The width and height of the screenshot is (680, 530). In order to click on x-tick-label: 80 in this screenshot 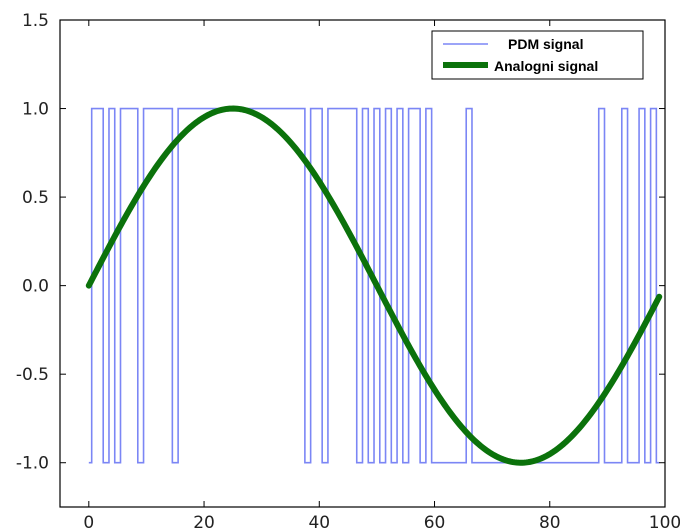, I will do `click(550, 521)`.